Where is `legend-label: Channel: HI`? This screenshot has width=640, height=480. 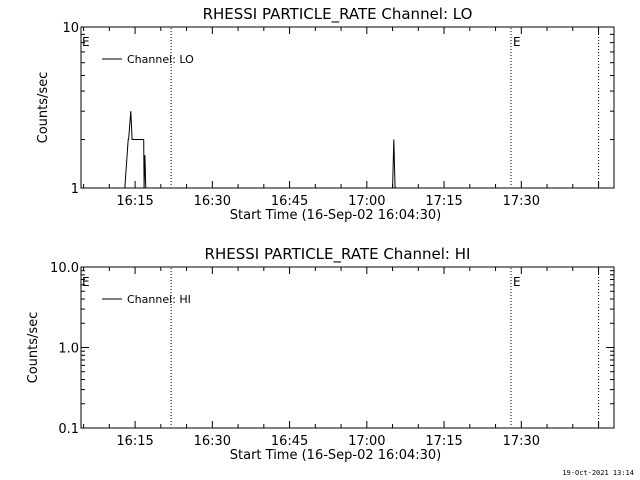 legend-label: Channel: HI is located at coordinates (159, 299).